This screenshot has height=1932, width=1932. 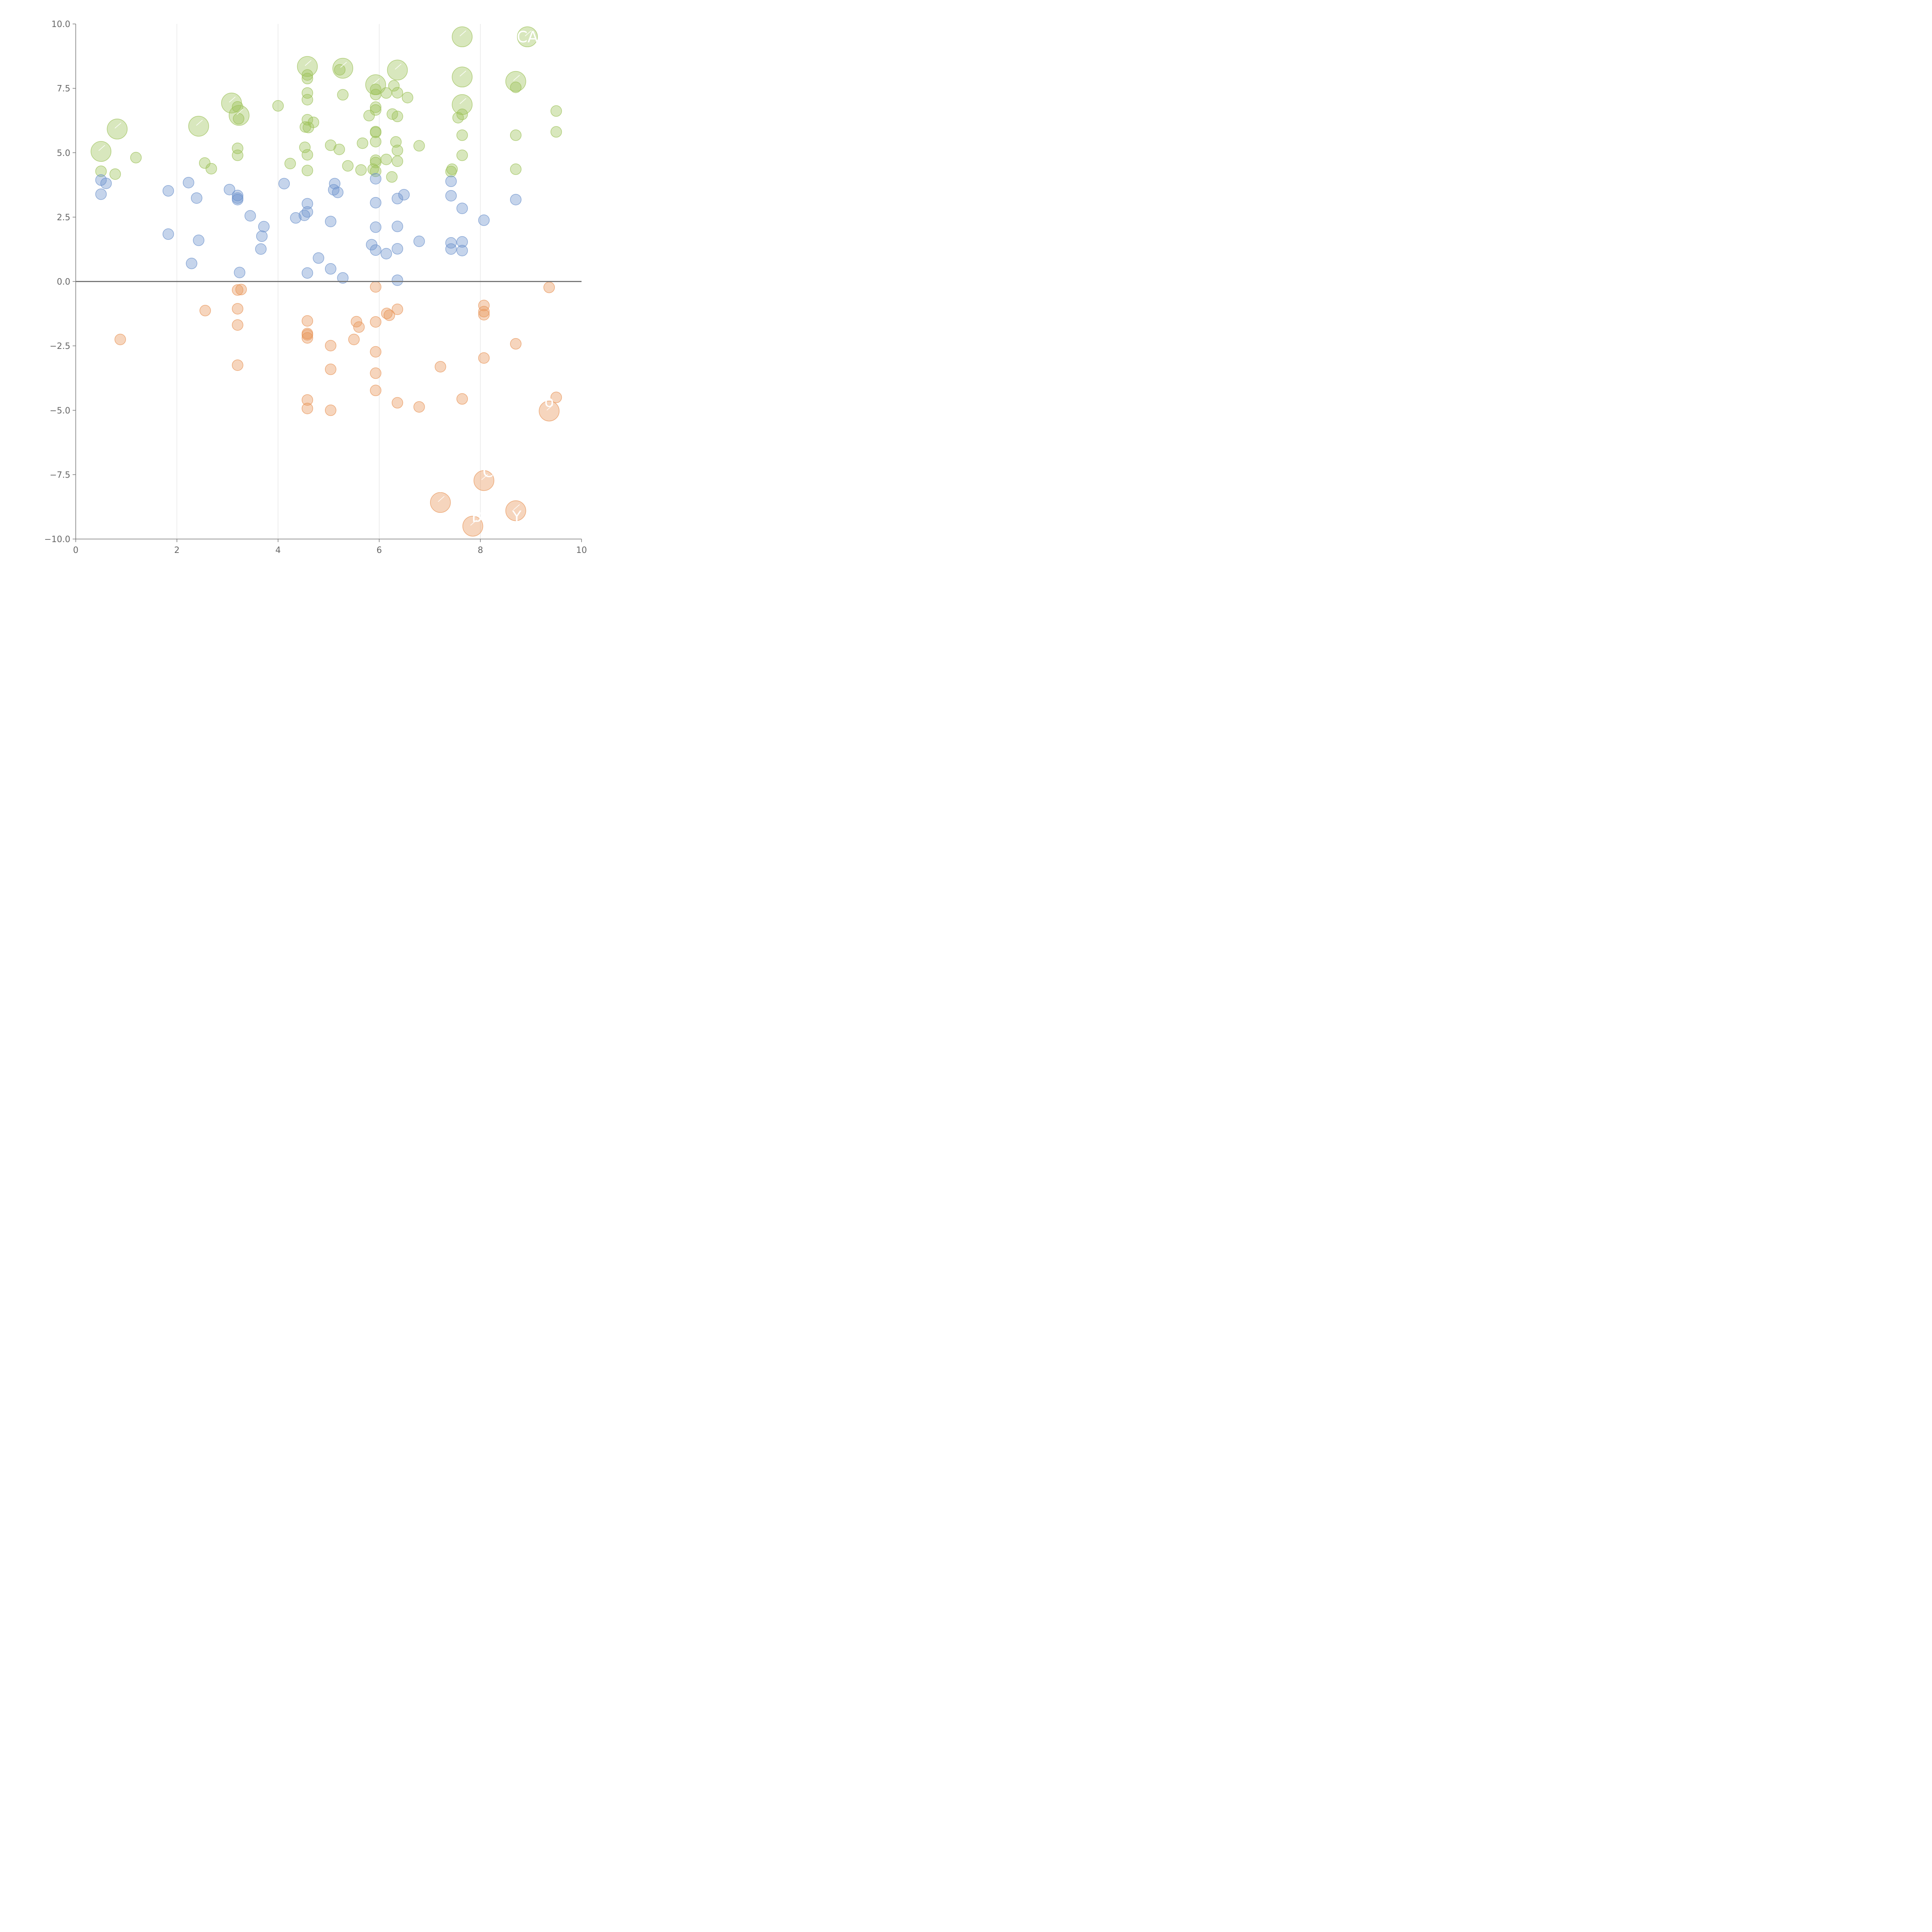 I want to click on bubbles-layer, so click(x=326, y=282).